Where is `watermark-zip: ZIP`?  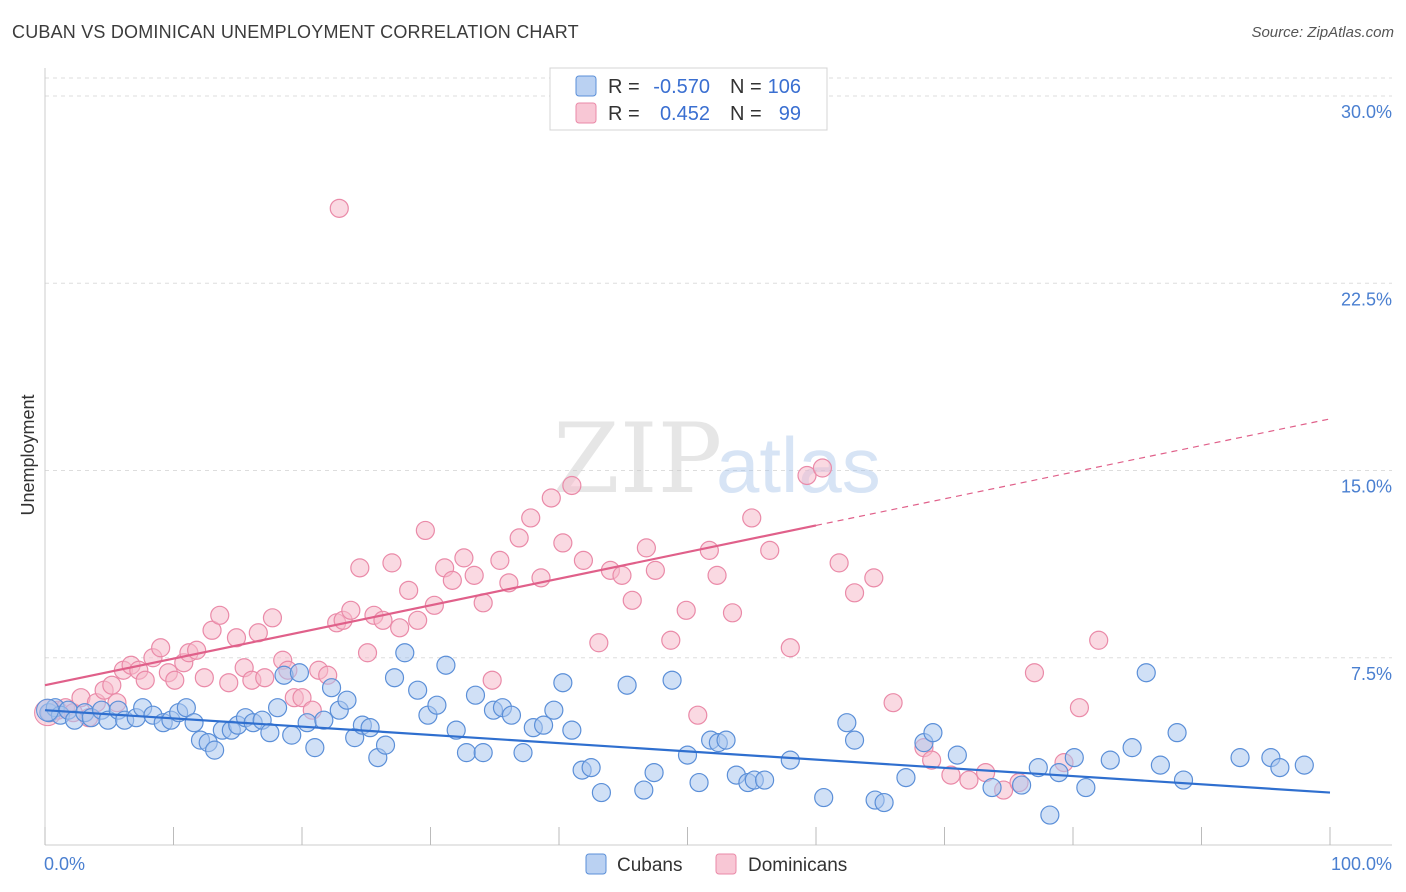 watermark-zip: ZIP is located at coordinates (637, 459).